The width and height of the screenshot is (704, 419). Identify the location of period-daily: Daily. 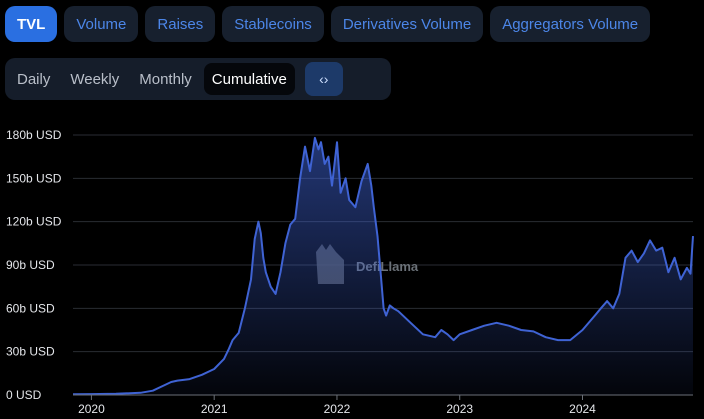
(34, 79).